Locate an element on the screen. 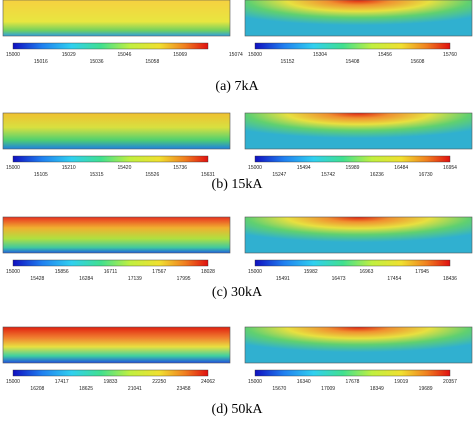  colorbar-label: 17995 is located at coordinates (184, 279).